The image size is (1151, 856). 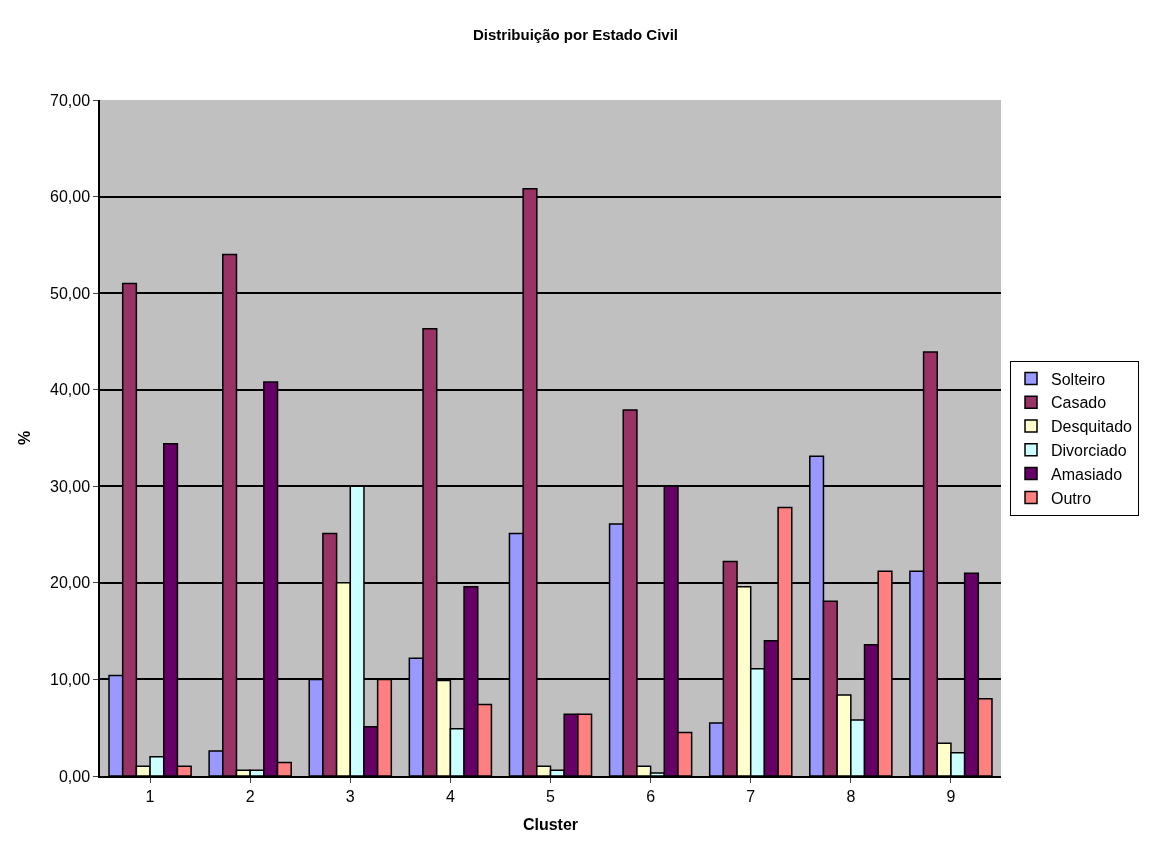 I want to click on x-tick-label: 7, so click(x=751, y=796).